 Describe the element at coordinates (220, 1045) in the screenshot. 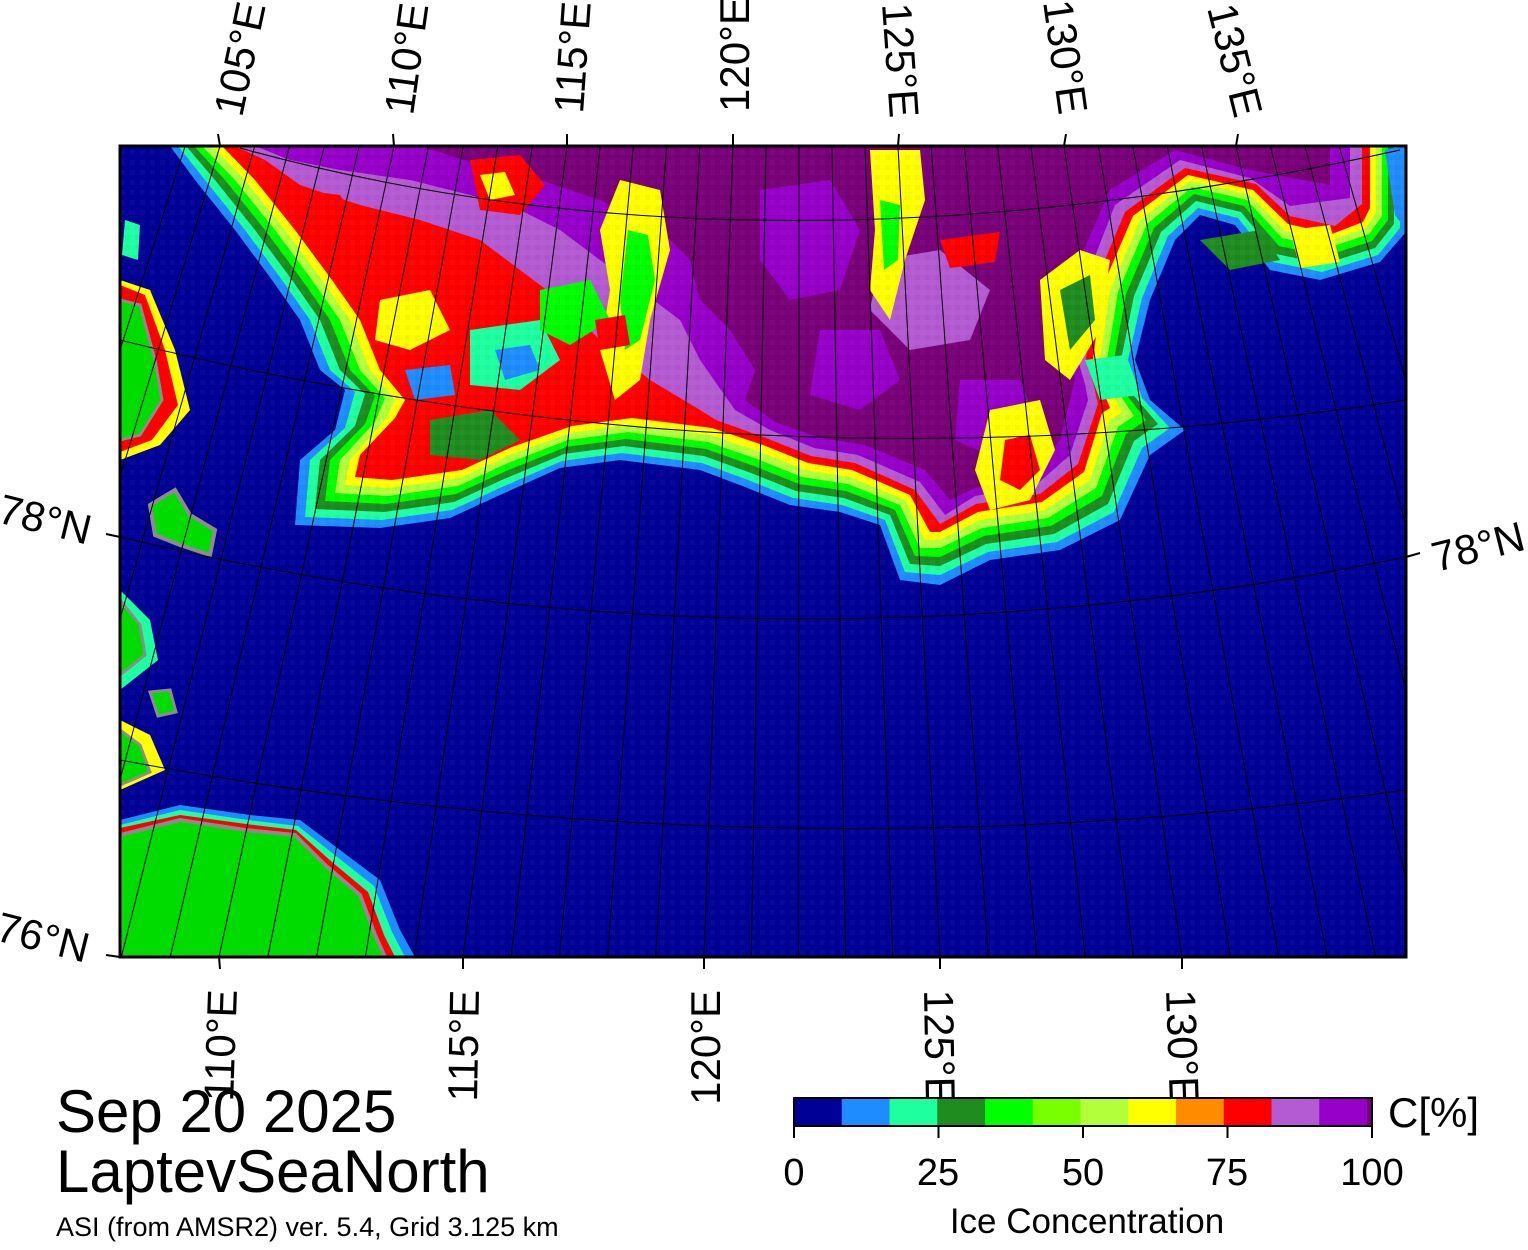

I see `bottom-lon-label-110: 110°E` at that location.